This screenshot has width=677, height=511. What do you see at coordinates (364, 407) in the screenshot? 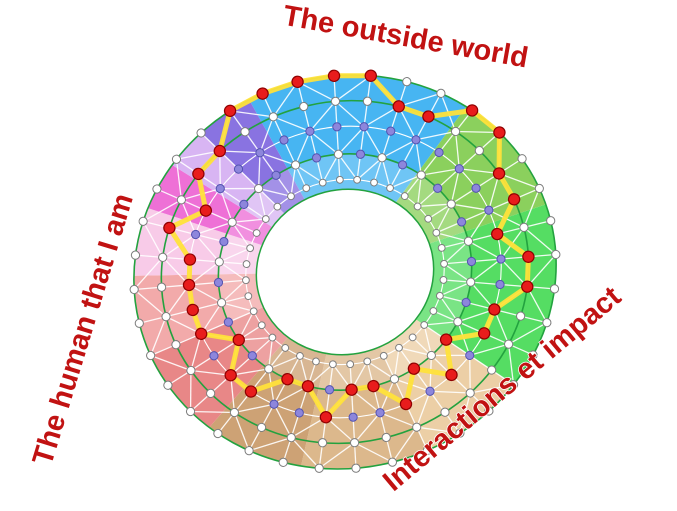
I see `sector-tan` at bounding box center [364, 407].